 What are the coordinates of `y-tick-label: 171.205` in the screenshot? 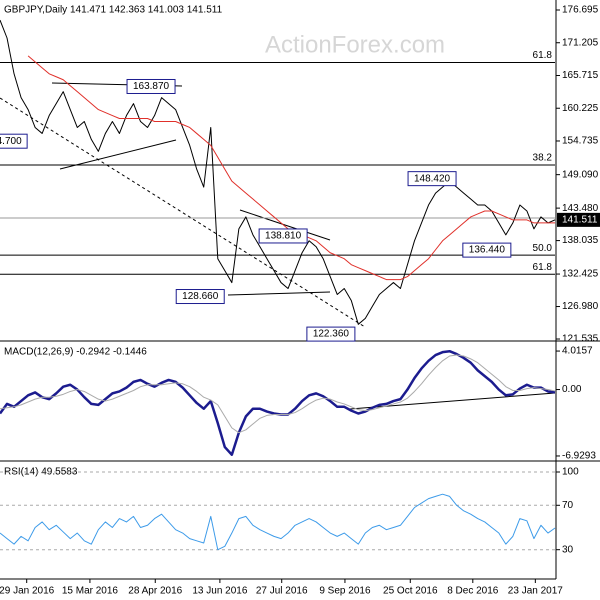 It's located at (580, 42).